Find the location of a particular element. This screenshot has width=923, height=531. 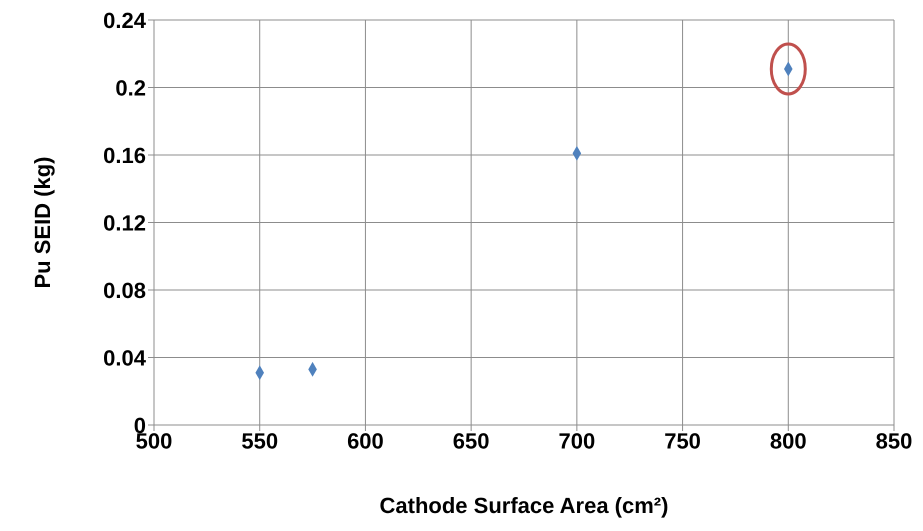

y-tick-label: 0.12 is located at coordinates (124, 223).